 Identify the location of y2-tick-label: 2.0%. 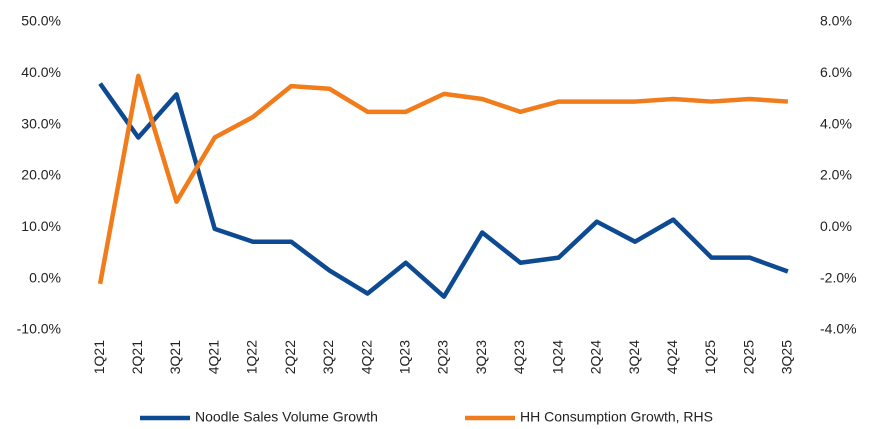
(836, 175).